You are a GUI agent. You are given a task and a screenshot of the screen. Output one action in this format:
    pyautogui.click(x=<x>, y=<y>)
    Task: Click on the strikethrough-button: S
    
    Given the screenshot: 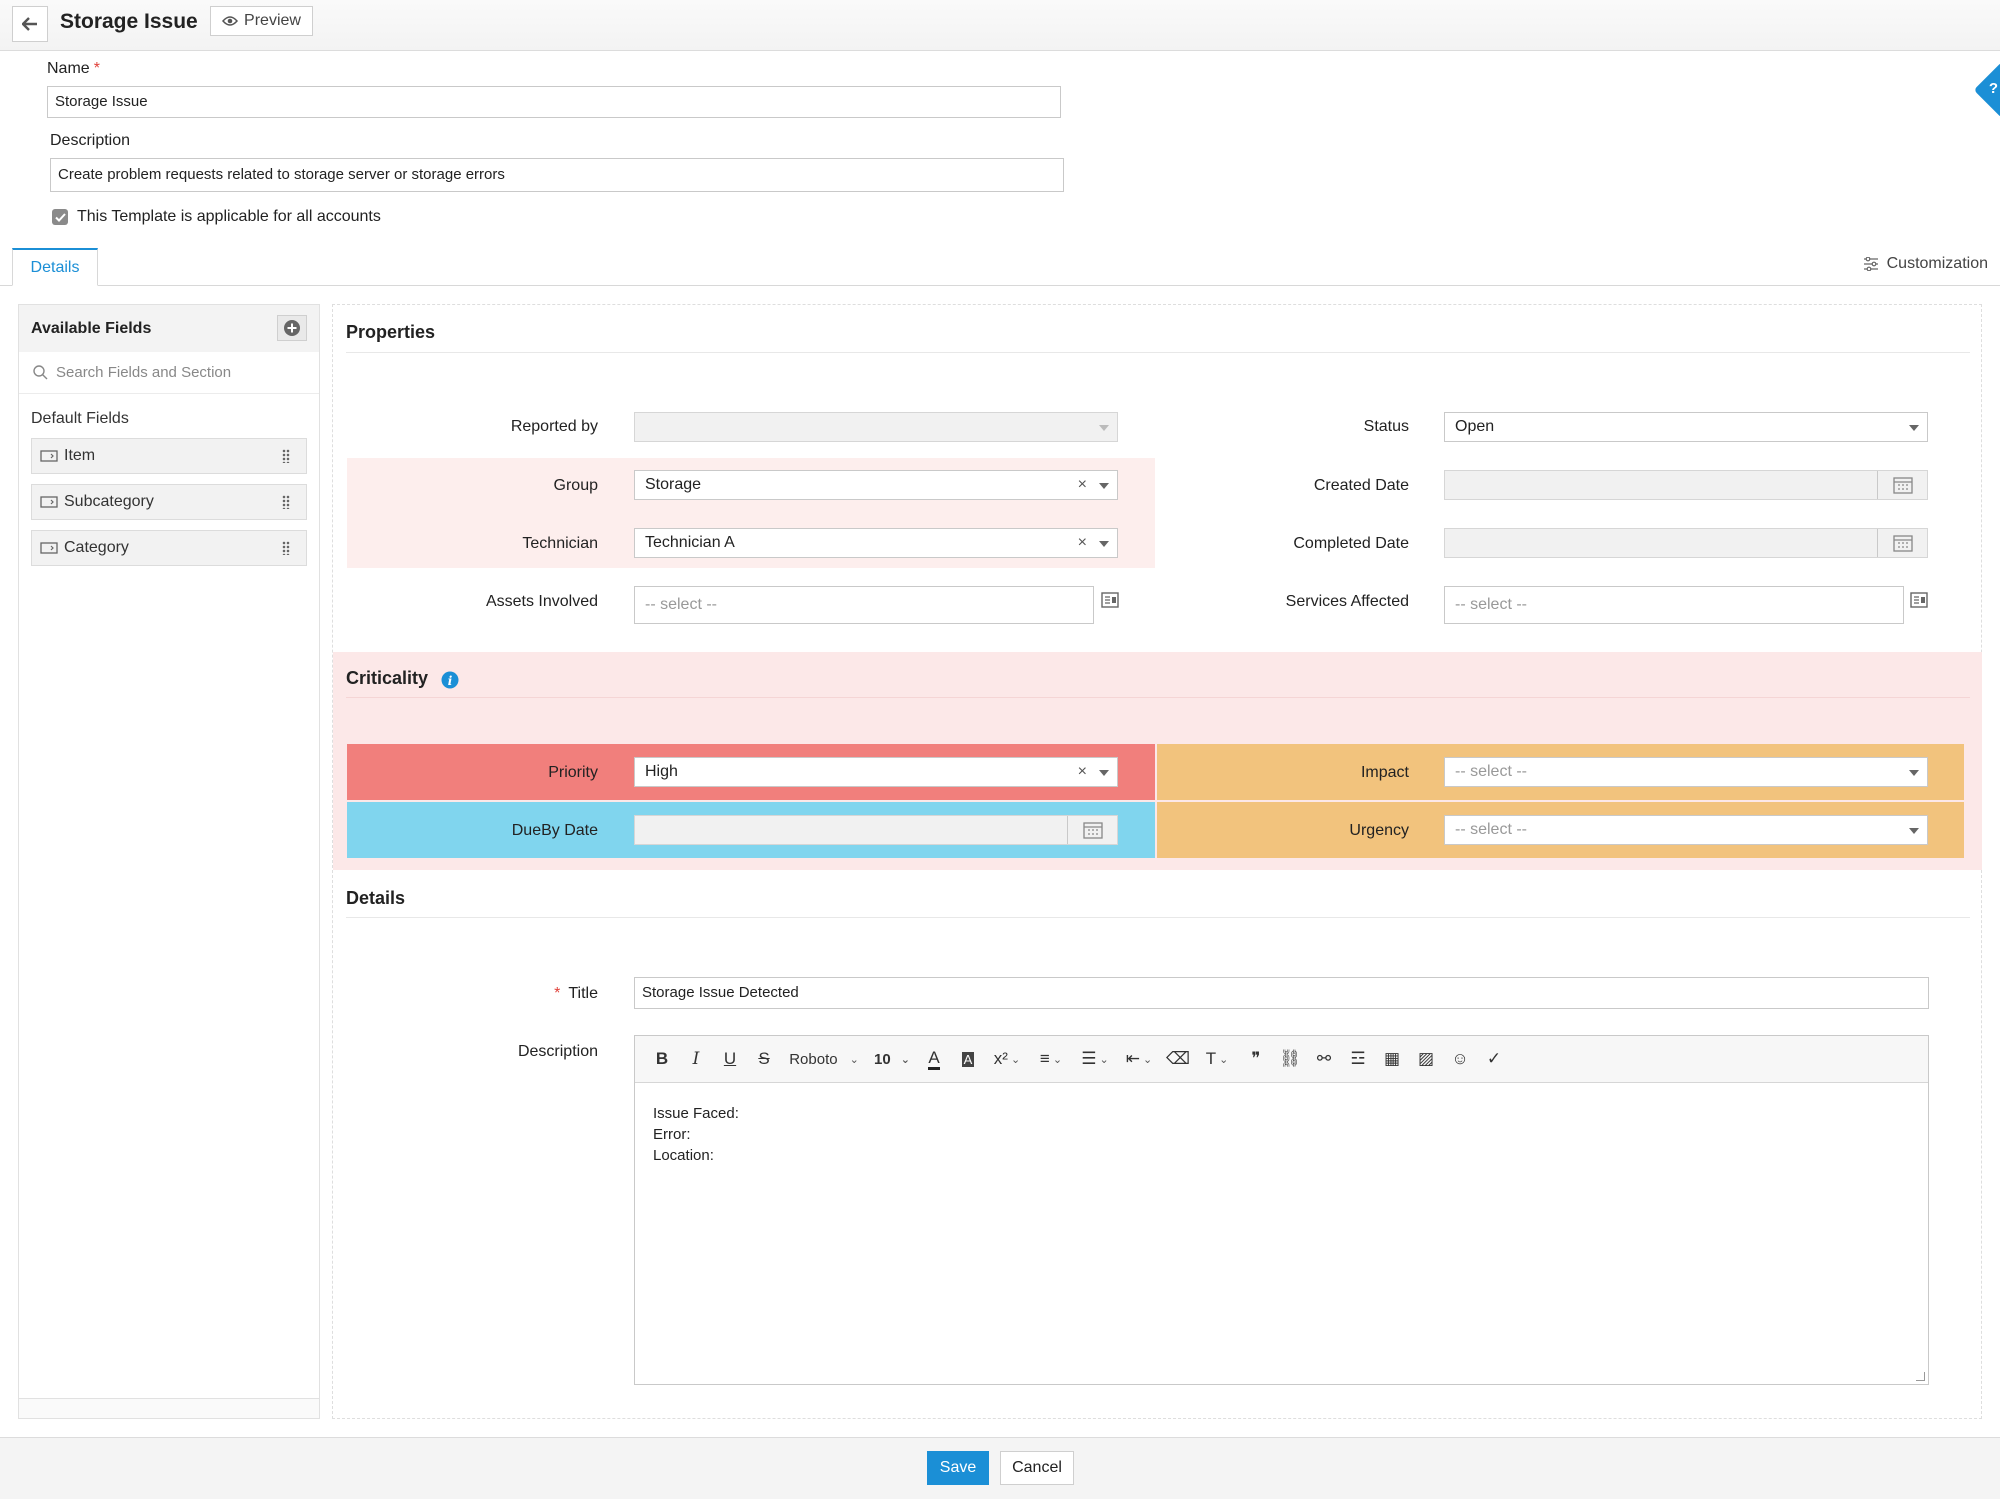 What is the action you would take?
    pyautogui.click(x=764, y=1058)
    